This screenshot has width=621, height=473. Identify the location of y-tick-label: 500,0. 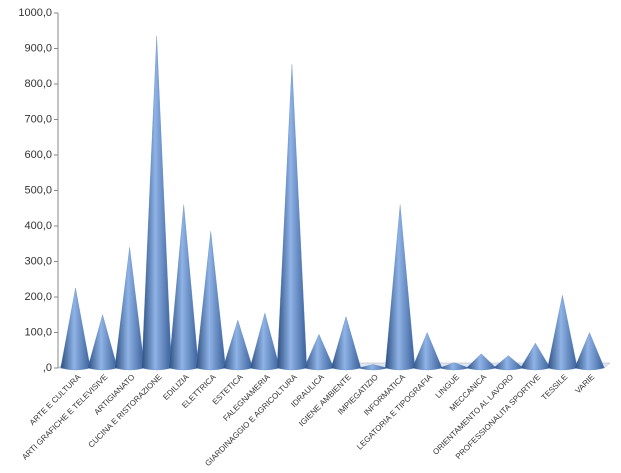
(38, 190).